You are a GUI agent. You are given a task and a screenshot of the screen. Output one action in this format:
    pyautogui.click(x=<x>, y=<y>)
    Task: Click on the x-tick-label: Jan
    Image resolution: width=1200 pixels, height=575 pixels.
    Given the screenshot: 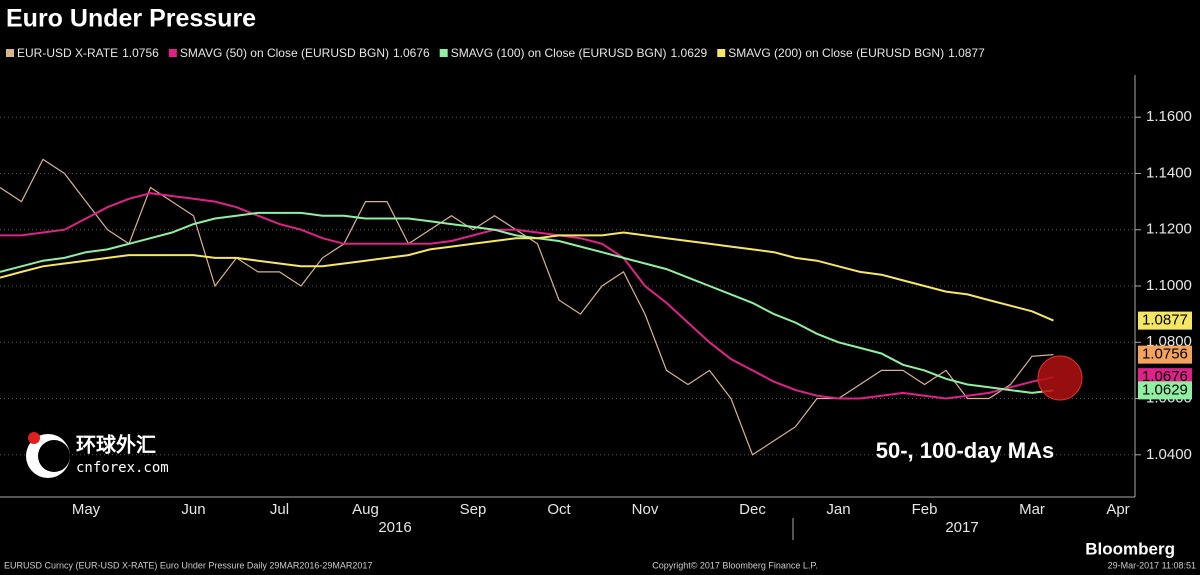 What is the action you would take?
    pyautogui.click(x=838, y=509)
    